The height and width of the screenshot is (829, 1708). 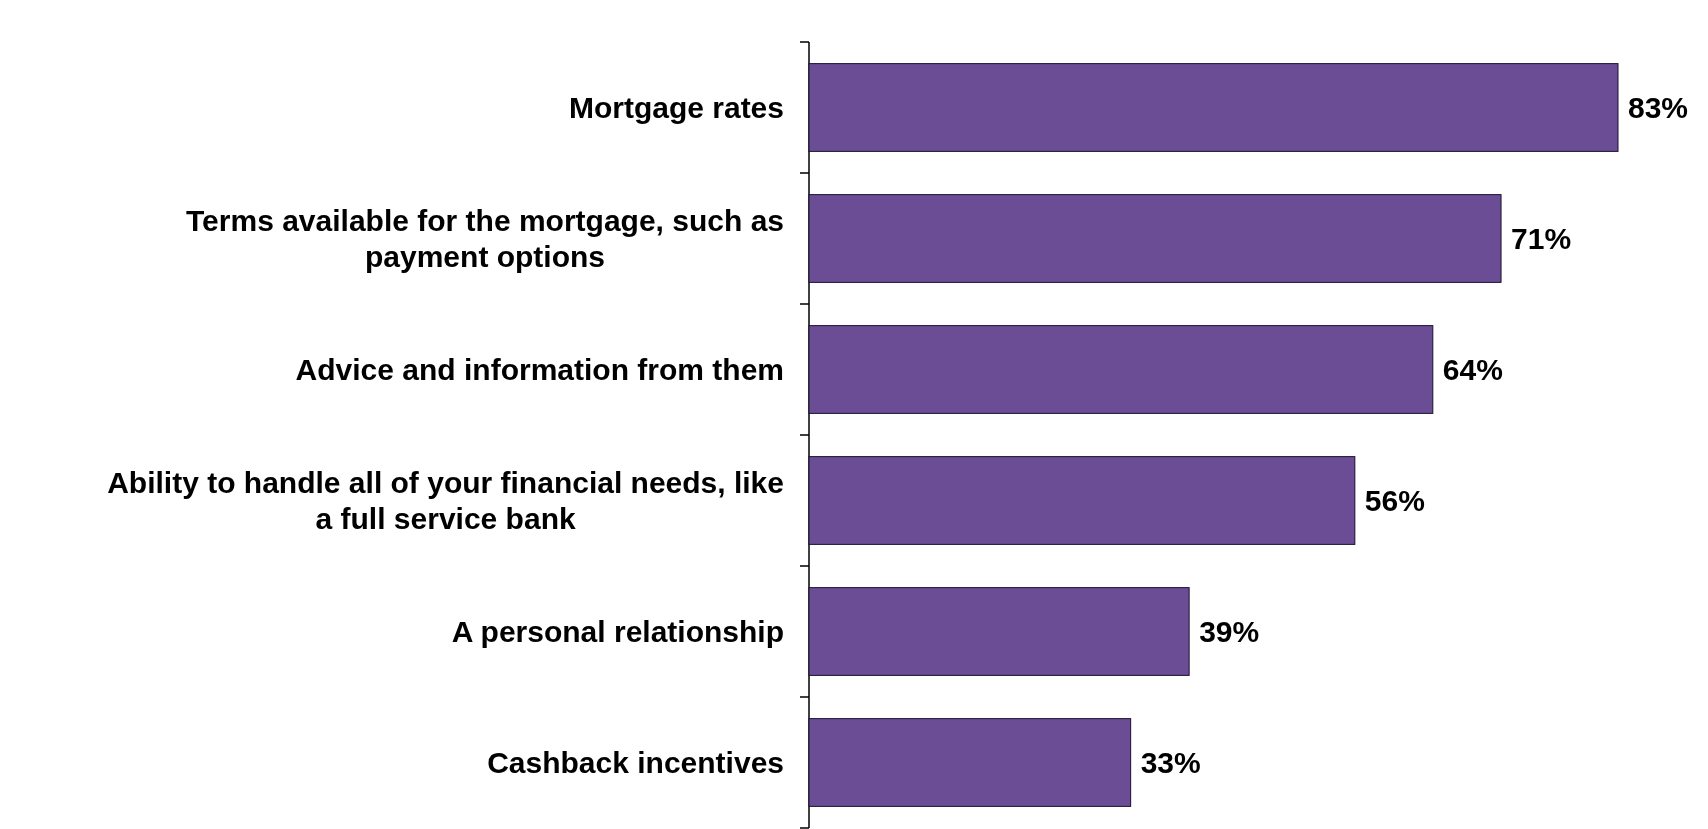 I want to click on data-label: 56%, so click(x=1394, y=500).